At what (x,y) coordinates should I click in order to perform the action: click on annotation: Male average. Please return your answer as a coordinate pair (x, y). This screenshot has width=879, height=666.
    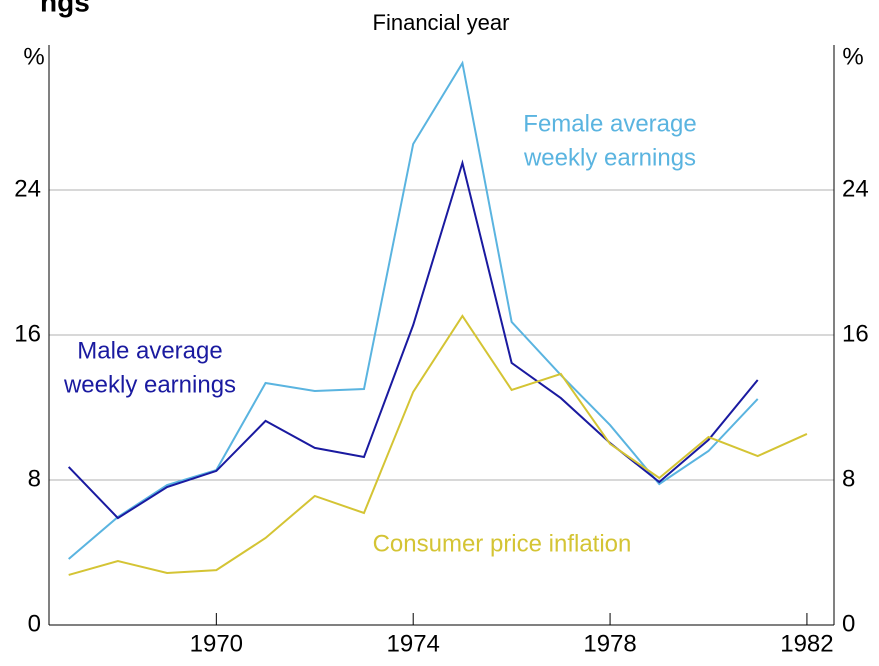
    Looking at the image, I should click on (149, 350).